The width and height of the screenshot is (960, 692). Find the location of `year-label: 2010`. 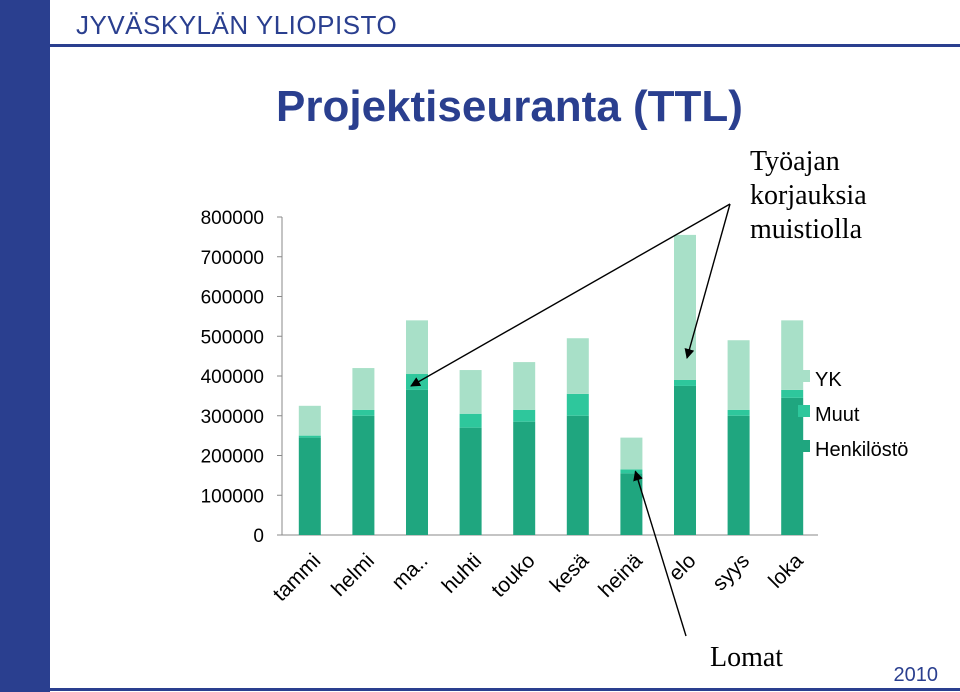

year-label: 2010 is located at coordinates (916, 675).